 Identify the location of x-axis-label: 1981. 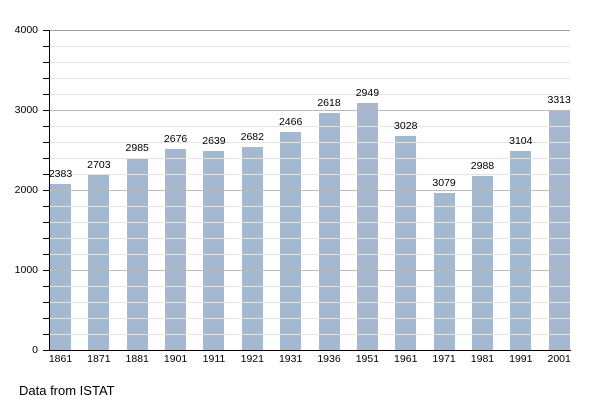
(482, 359).